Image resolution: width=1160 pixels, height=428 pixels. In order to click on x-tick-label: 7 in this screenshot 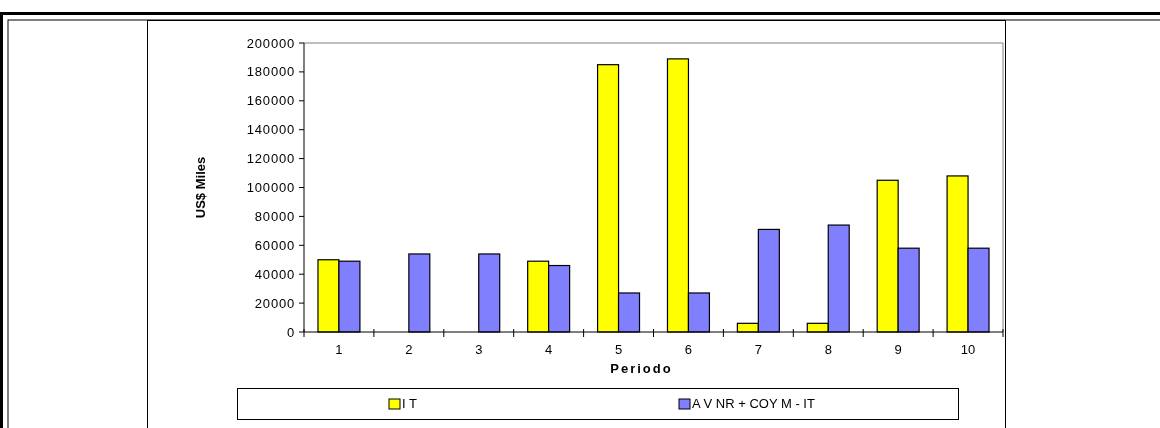, I will do `click(758, 349)`.